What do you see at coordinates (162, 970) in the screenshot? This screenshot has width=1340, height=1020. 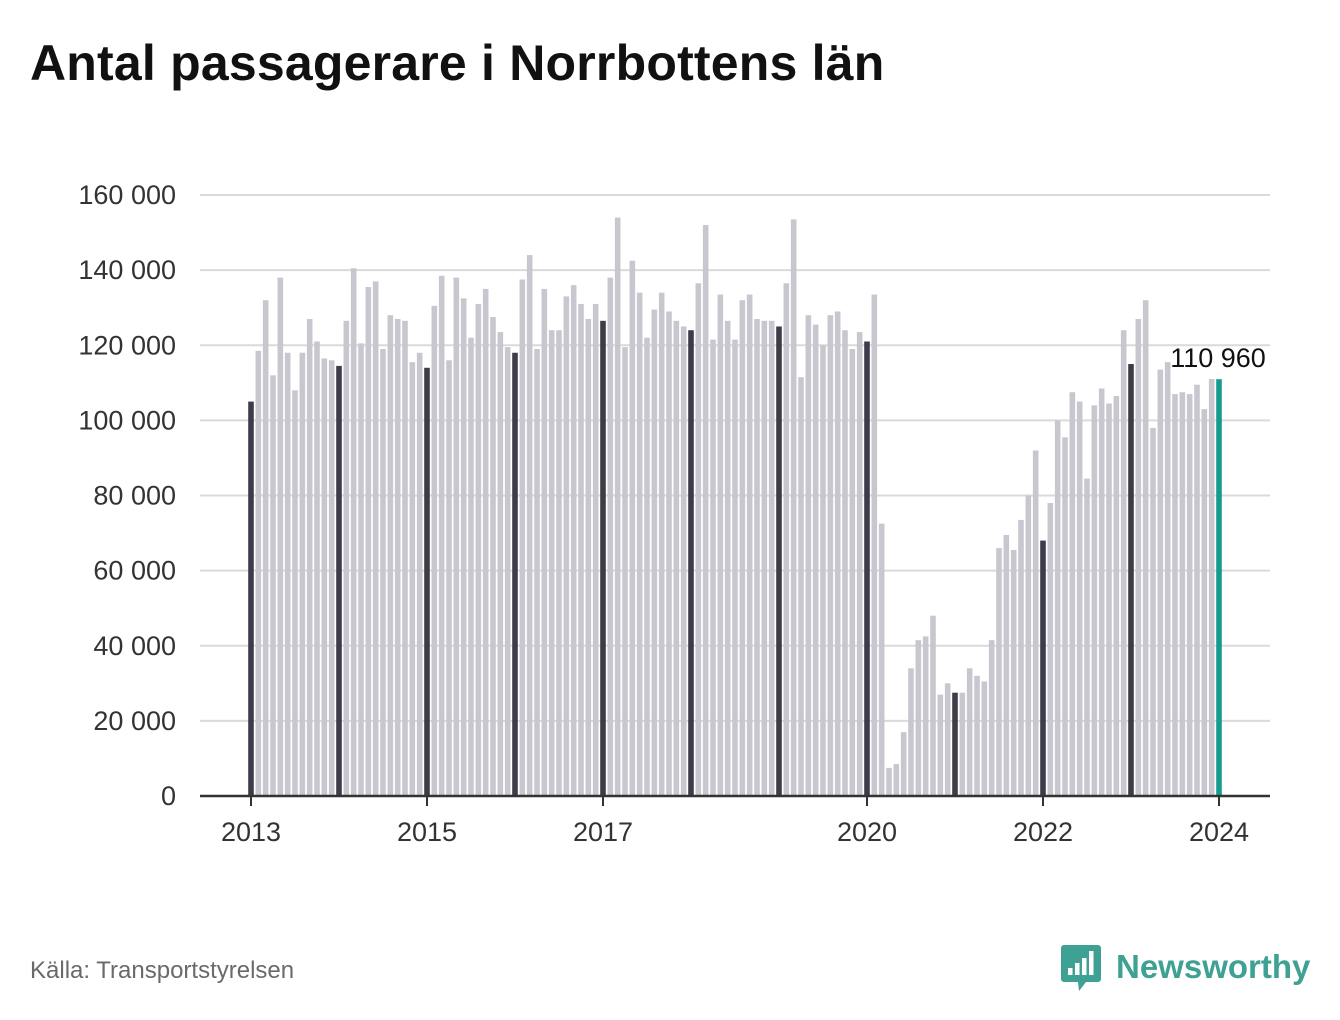 I see `source-note: Källa: Transportstyrelsen` at bounding box center [162, 970].